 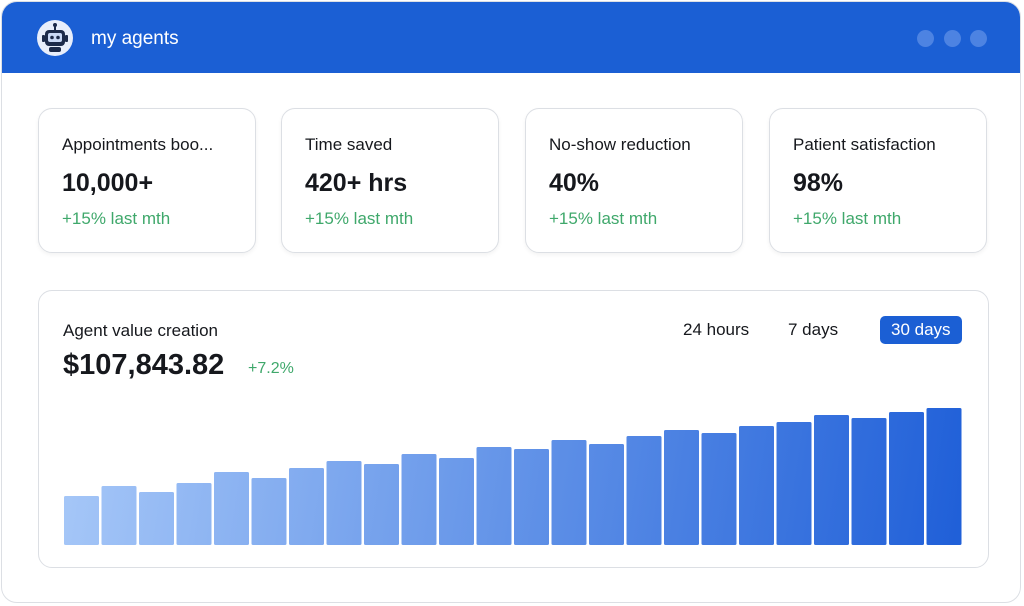 What do you see at coordinates (813, 329) in the screenshot?
I see `range-tab: 7 days` at bounding box center [813, 329].